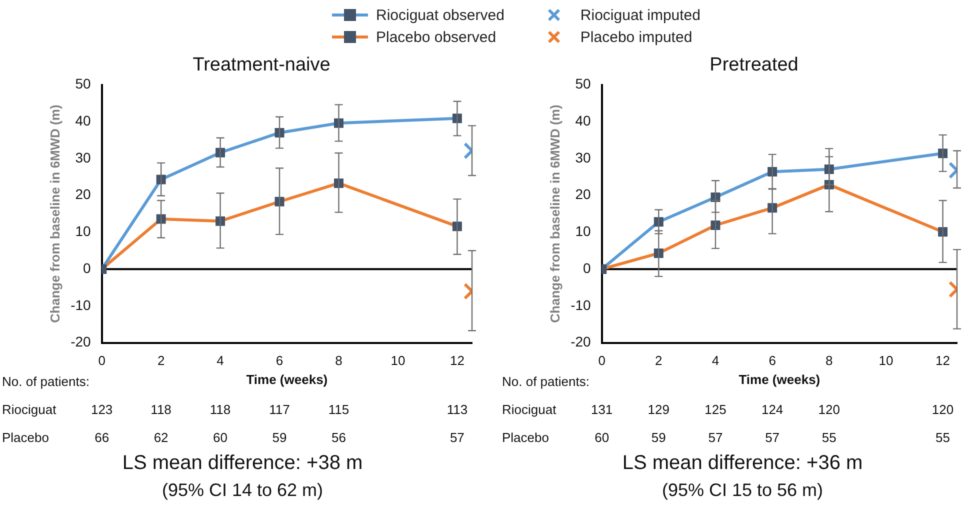 This screenshot has width=970, height=510. Describe the element at coordinates (754, 65) in the screenshot. I see `chart-title: Pretreated` at that location.